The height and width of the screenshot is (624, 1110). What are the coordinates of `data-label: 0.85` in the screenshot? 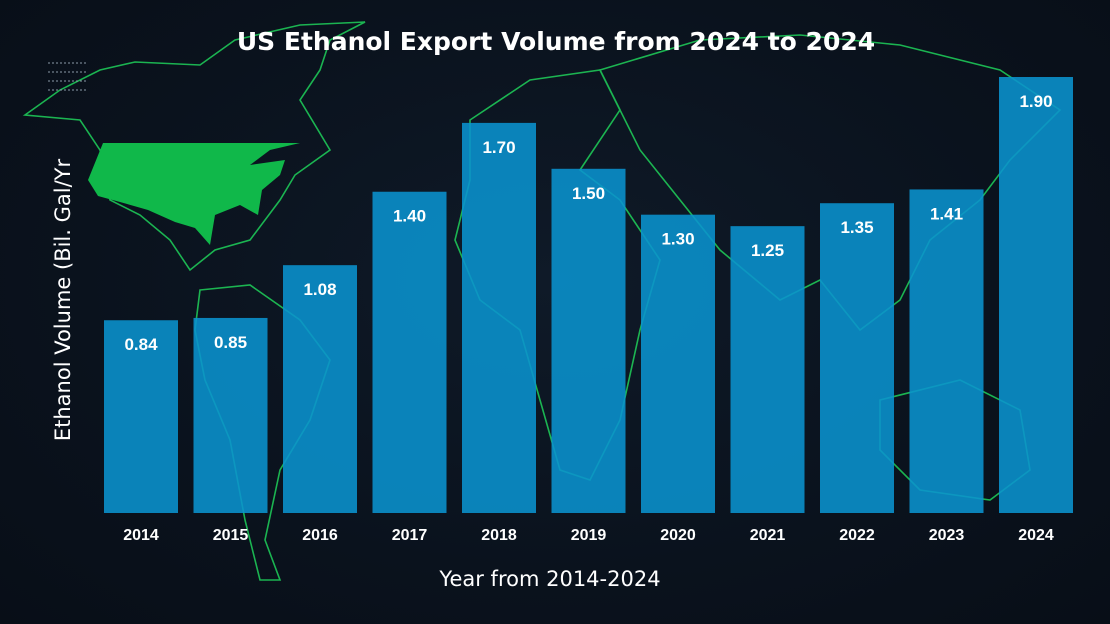 It's located at (230, 342).